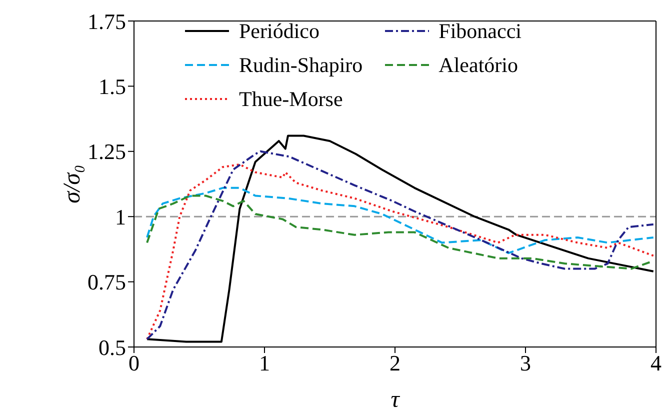 This screenshot has width=671, height=415. Describe the element at coordinates (73, 184) in the screenshot. I see `y-axis-title: σ/σ₀` at that location.